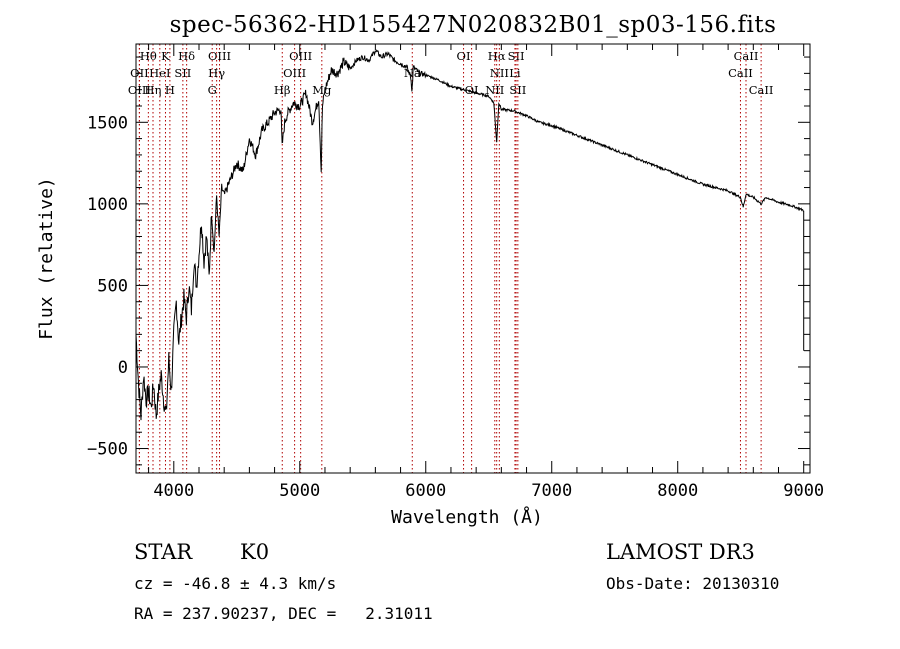 The height and width of the screenshot is (649, 900). I want to click on y-tick-label: −500, so click(107, 450).